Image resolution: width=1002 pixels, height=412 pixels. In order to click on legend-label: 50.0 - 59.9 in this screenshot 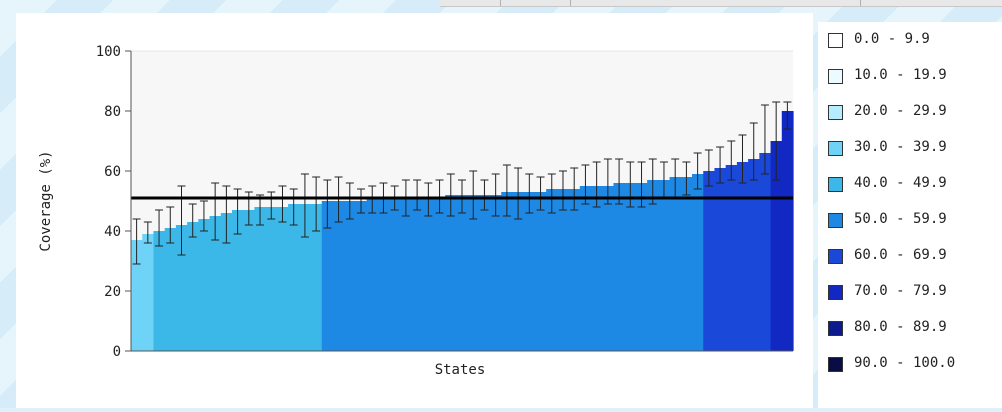, I will do `click(900, 219)`.